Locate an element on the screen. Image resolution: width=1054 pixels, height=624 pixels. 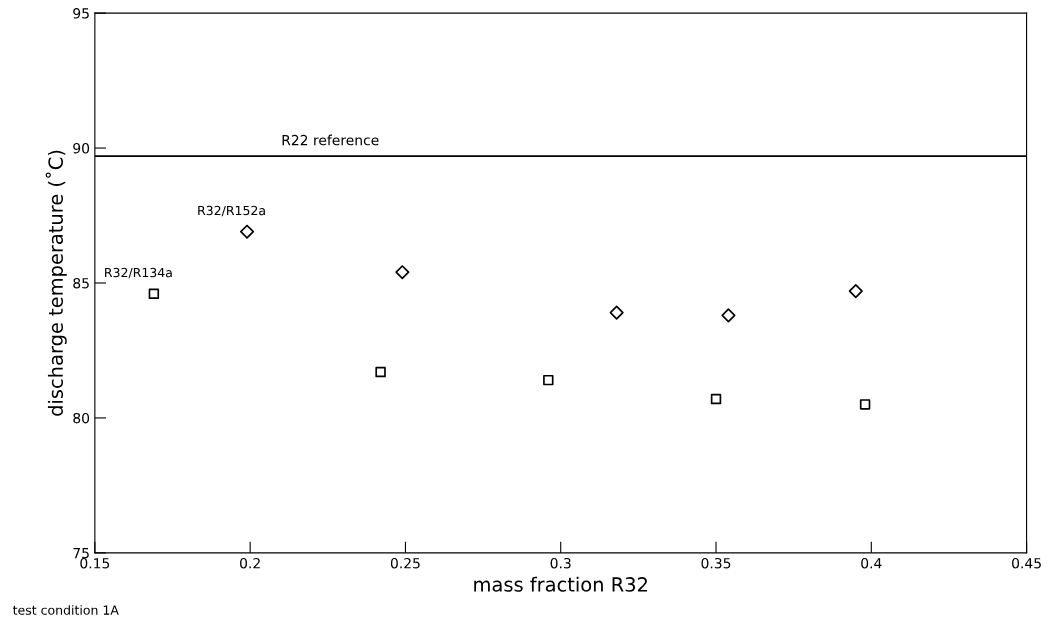
x-tick-label: 0.15 is located at coordinates (95, 563).